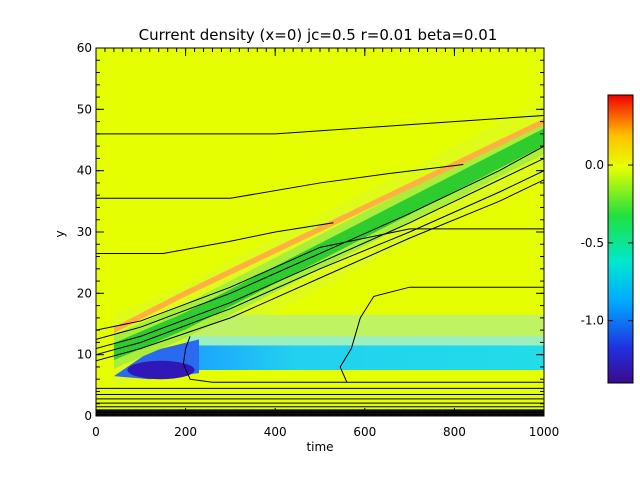 The width and height of the screenshot is (640, 480). I want to click on y-tick-label: 30, so click(84, 232).